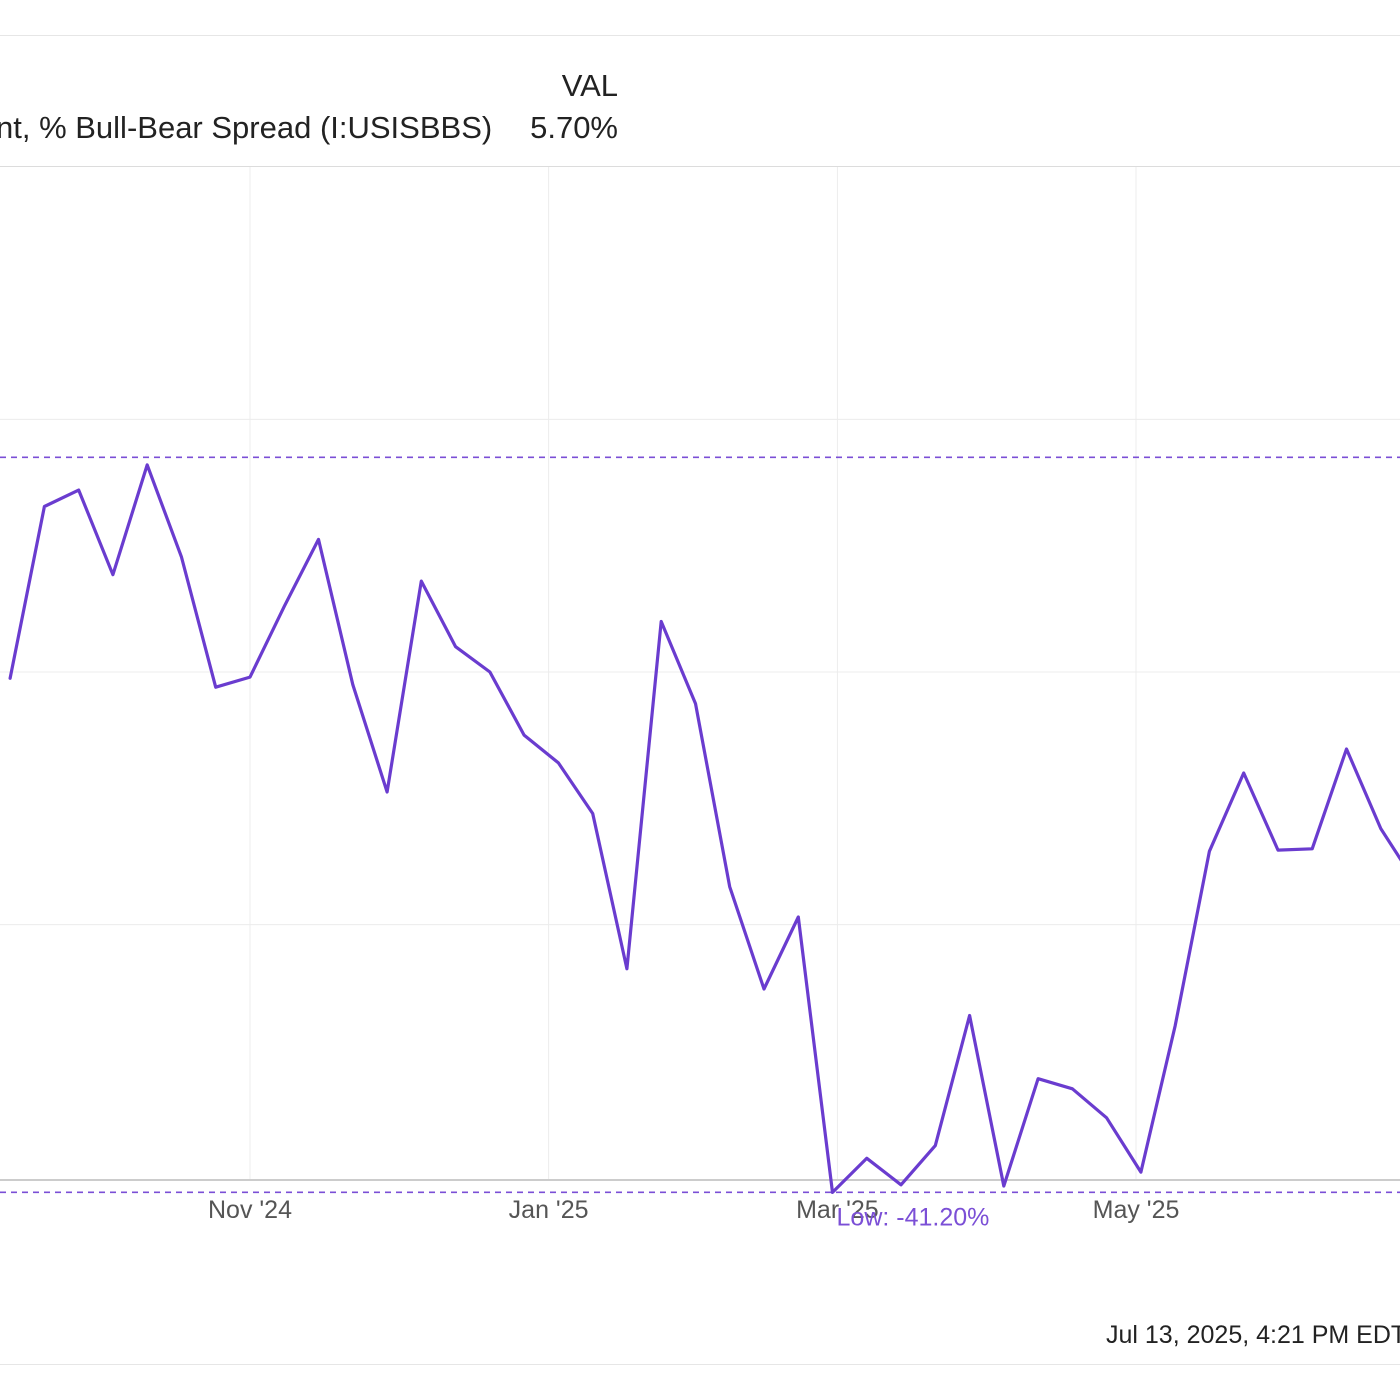  I want to click on x-tick-label-1: Jan '25, so click(549, 1210).